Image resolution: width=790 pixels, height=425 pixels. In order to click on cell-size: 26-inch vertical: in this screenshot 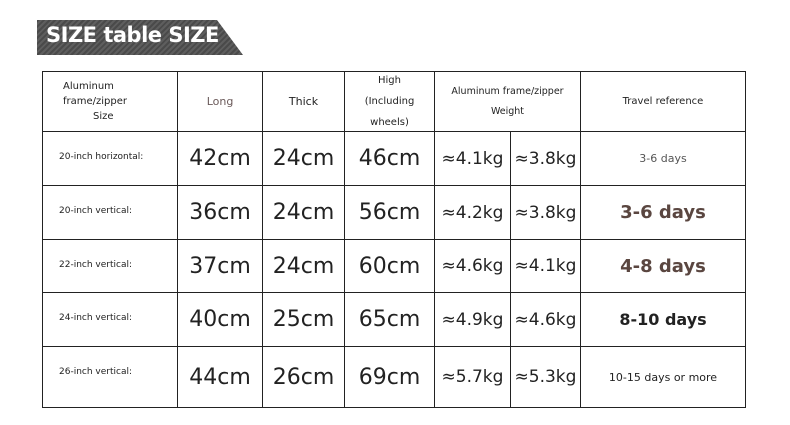, I will do `click(110, 377)`.